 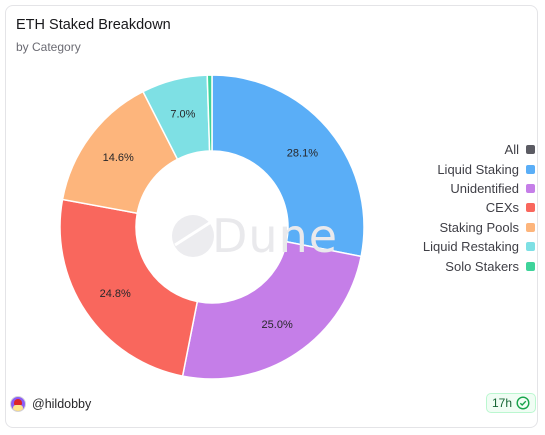 I want to click on legend-item-all: All, so click(x=435, y=149).